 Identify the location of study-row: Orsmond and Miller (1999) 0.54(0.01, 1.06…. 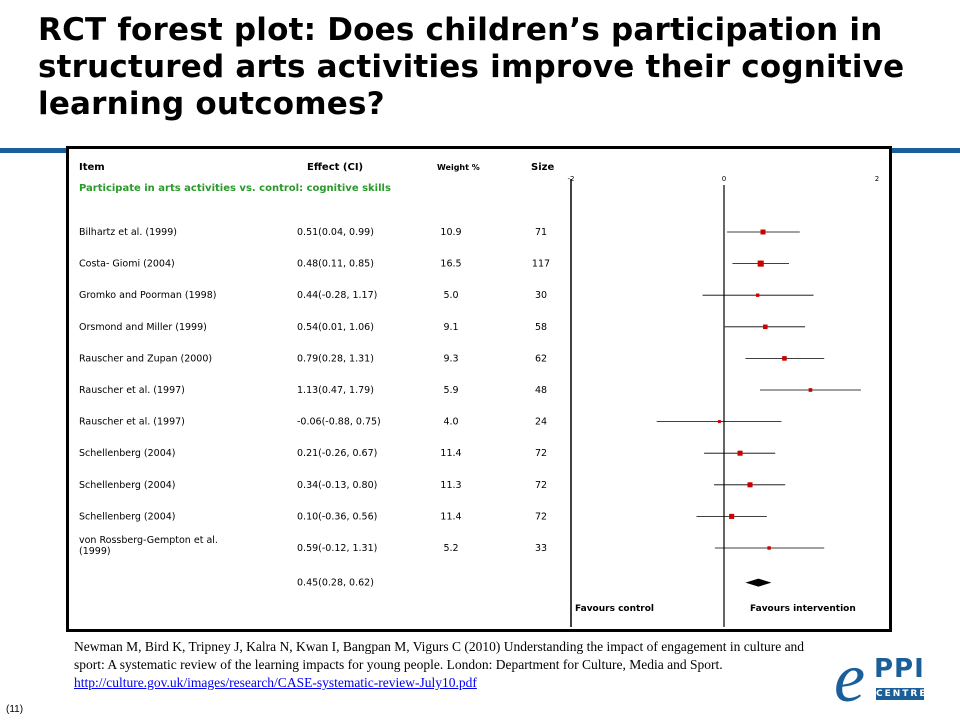
(442, 327).